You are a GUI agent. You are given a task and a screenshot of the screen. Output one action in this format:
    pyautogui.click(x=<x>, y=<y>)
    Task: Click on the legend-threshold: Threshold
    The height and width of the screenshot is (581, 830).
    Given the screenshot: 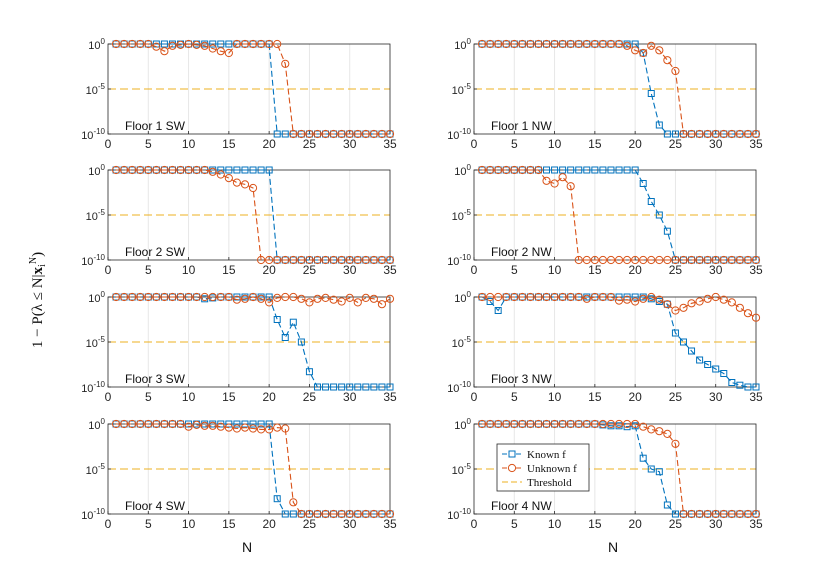 What is the action you would take?
    pyautogui.click(x=537, y=483)
    